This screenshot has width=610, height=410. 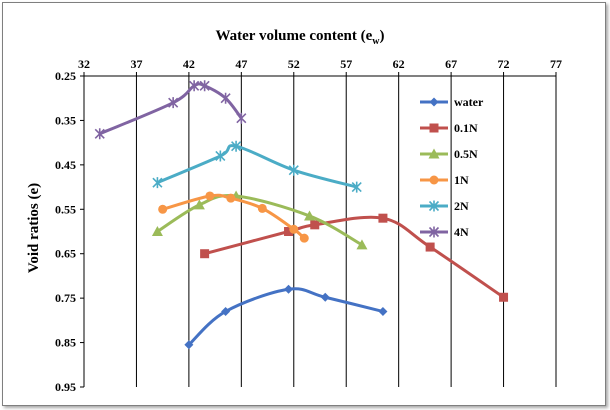 I want to click on y-tick-label: 0.85, so click(x=65, y=343).